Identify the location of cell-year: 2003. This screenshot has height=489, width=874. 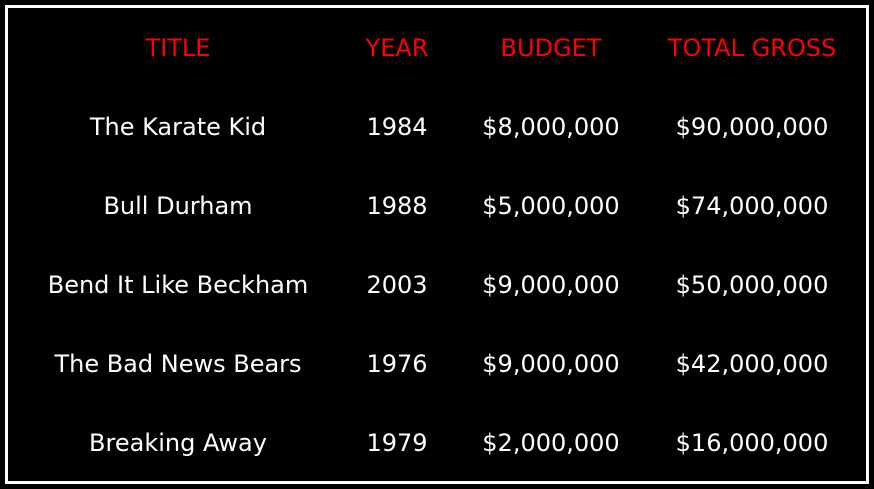
(397, 284).